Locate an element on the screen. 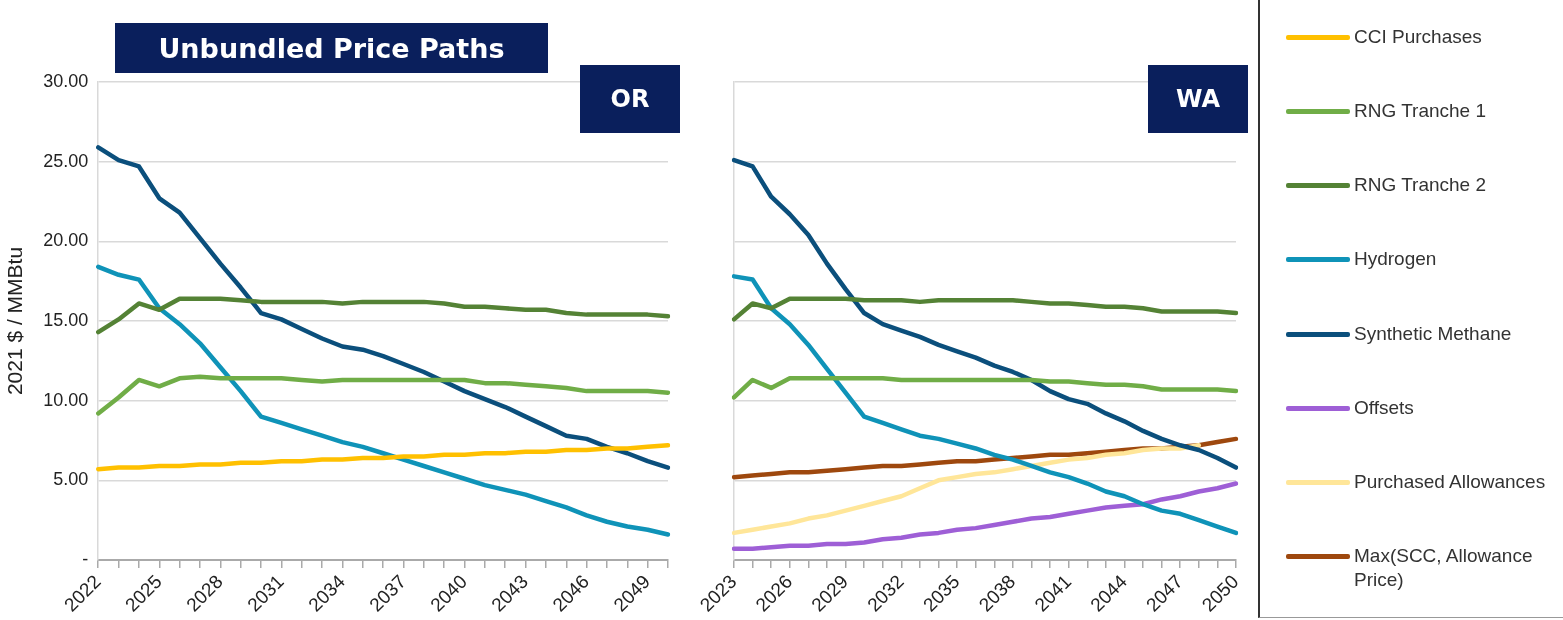  y-tick-label: 5.00 is located at coordinates (71, 479).